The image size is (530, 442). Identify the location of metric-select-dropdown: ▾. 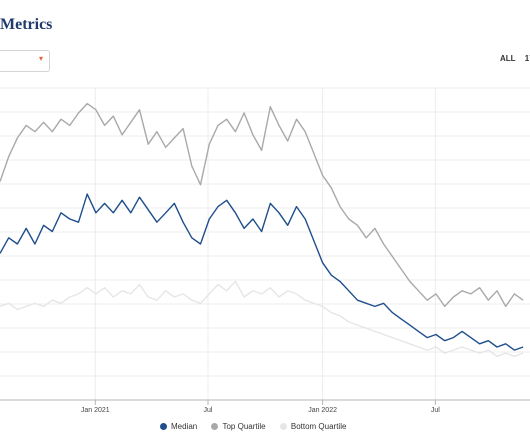
(25, 61).